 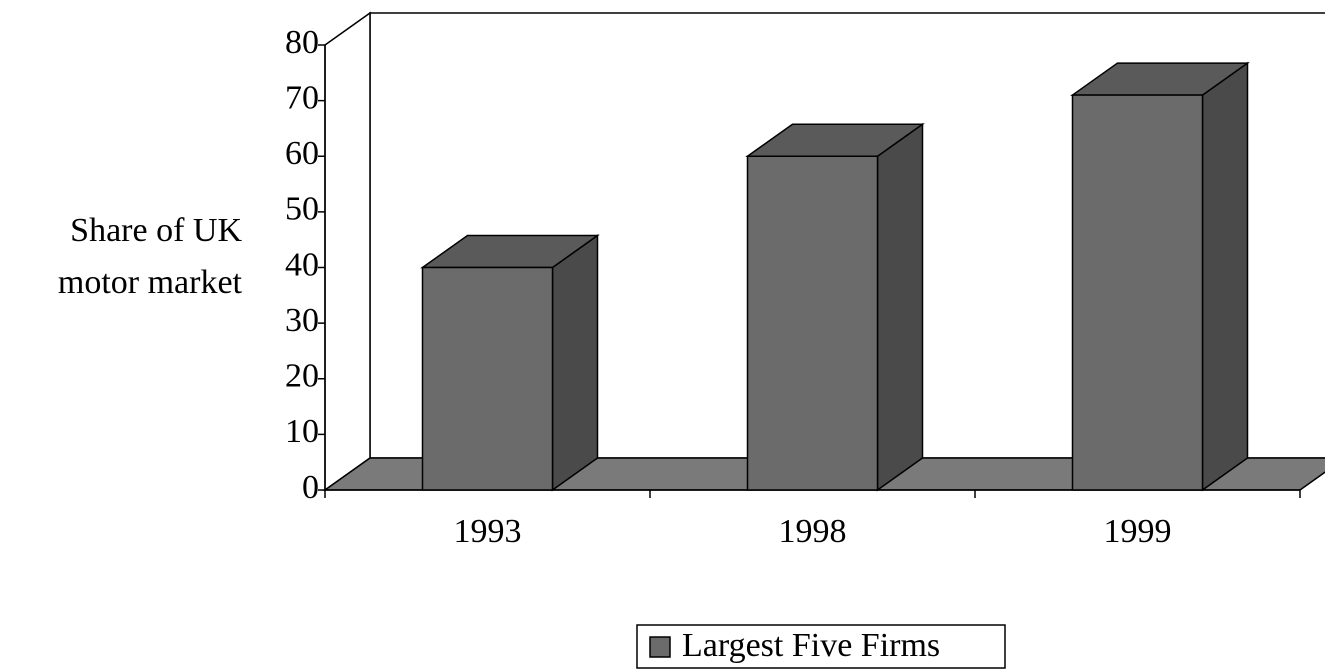 What do you see at coordinates (302, 153) in the screenshot?
I see `y-tick-label: 60` at bounding box center [302, 153].